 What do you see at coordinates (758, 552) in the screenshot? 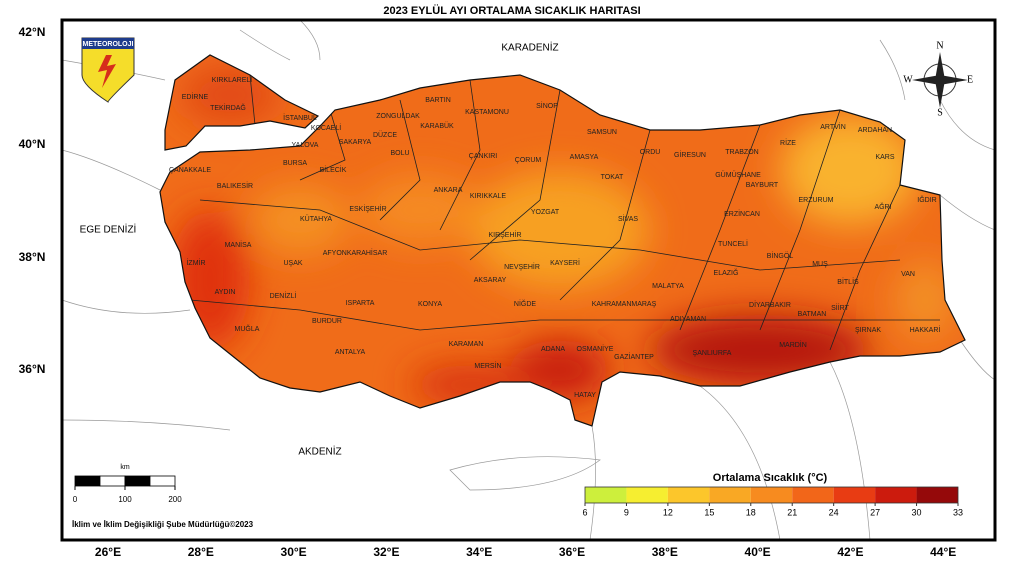
I see `lon-label: 40°E` at bounding box center [758, 552].